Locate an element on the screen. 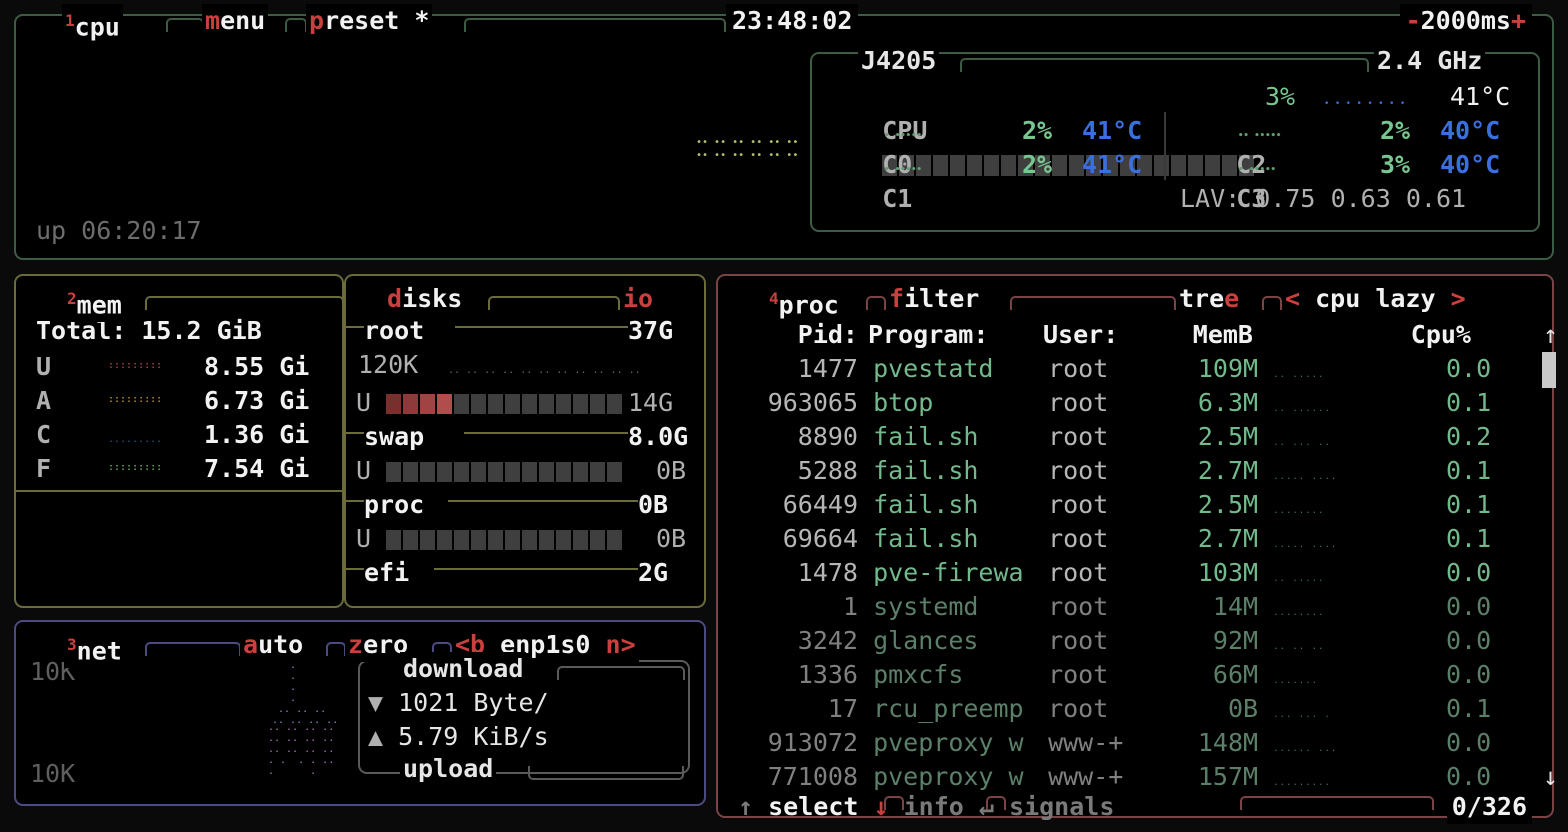  table-row: 963065 btop root 6.3M .. ...... 0.1 is located at coordinates (1114, 403).